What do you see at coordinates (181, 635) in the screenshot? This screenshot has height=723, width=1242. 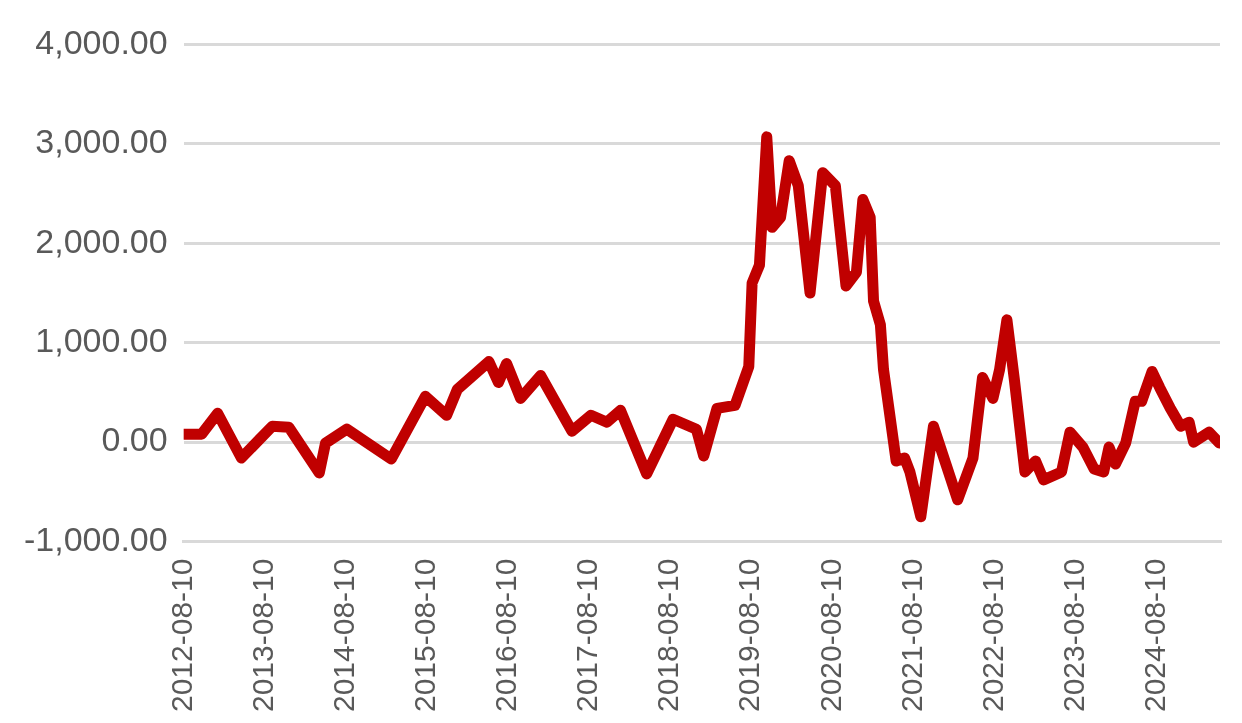 I see `x-tick-label: 2012-08-10` at bounding box center [181, 635].